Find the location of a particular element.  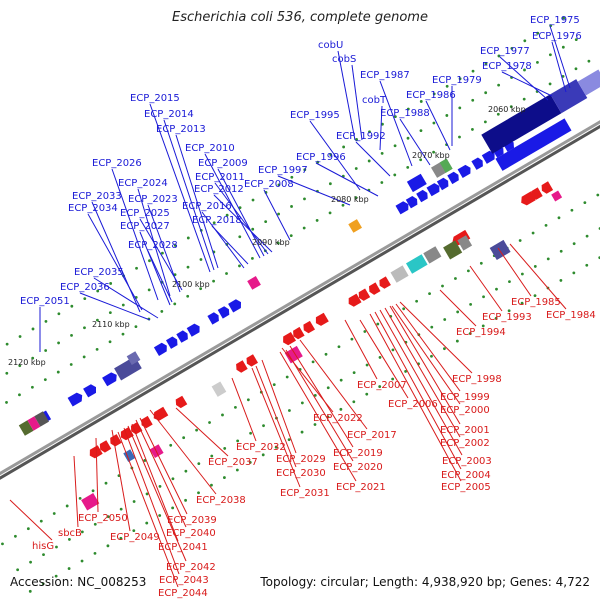

gene-label-blue: ECP_2024 is located at coordinates (143, 183).